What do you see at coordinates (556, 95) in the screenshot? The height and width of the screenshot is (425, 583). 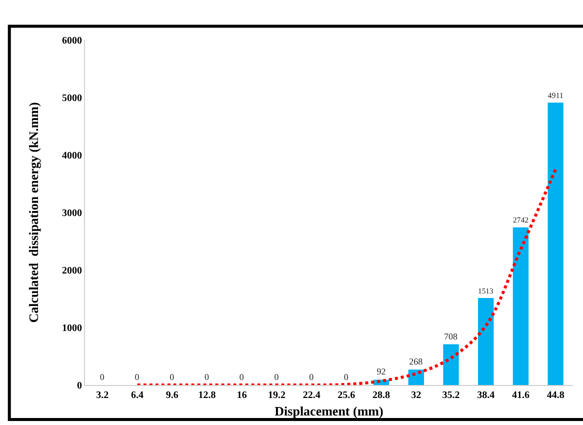 I see `data-label: 4911` at bounding box center [556, 95].